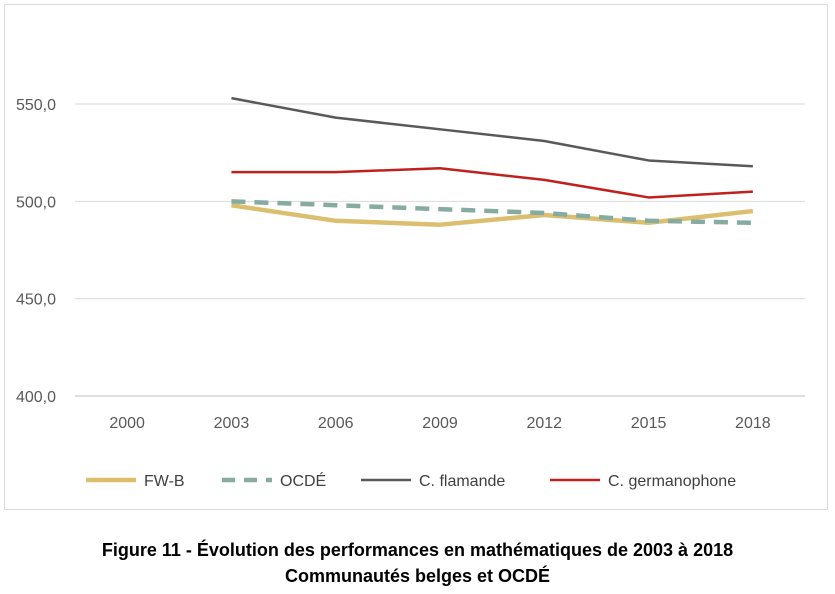  Describe the element at coordinates (303, 480) in the screenshot. I see `legend-label: OCDÉ` at that location.